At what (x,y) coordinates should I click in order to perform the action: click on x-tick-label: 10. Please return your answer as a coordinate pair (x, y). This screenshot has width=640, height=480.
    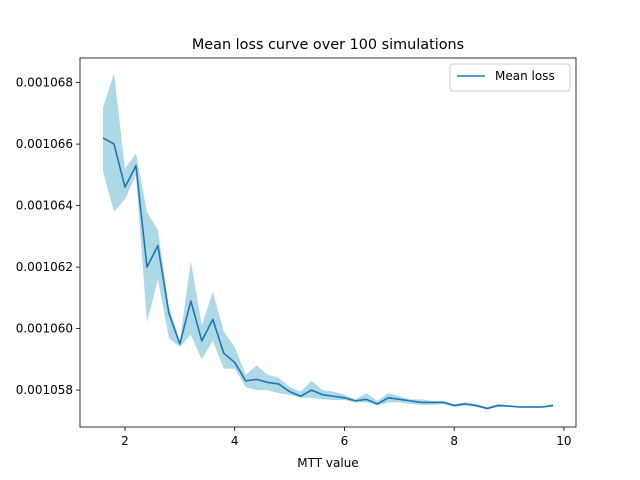
    Looking at the image, I should click on (563, 441).